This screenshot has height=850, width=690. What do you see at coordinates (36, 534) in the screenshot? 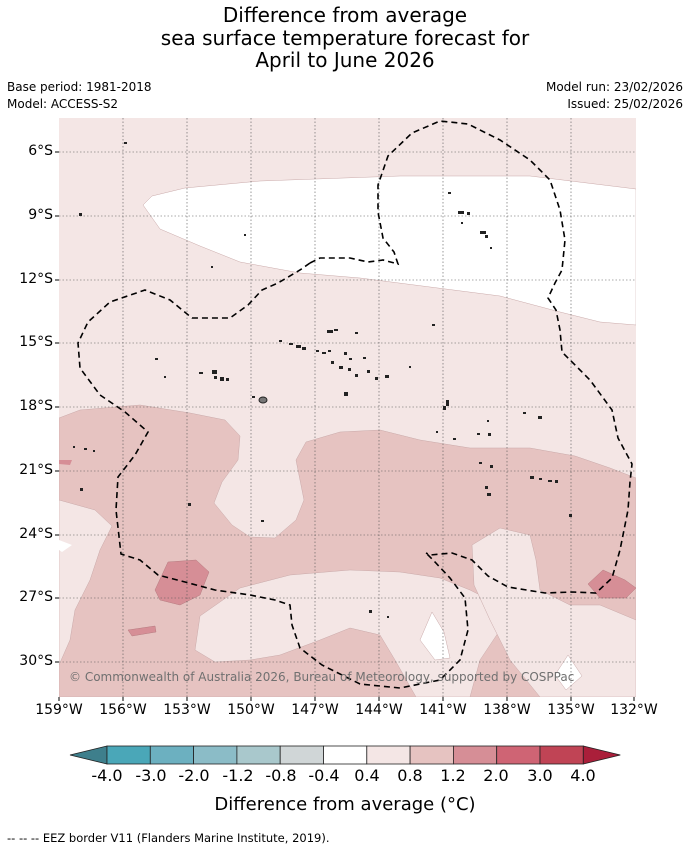
I see `lat-label: 24°S` at bounding box center [36, 534].